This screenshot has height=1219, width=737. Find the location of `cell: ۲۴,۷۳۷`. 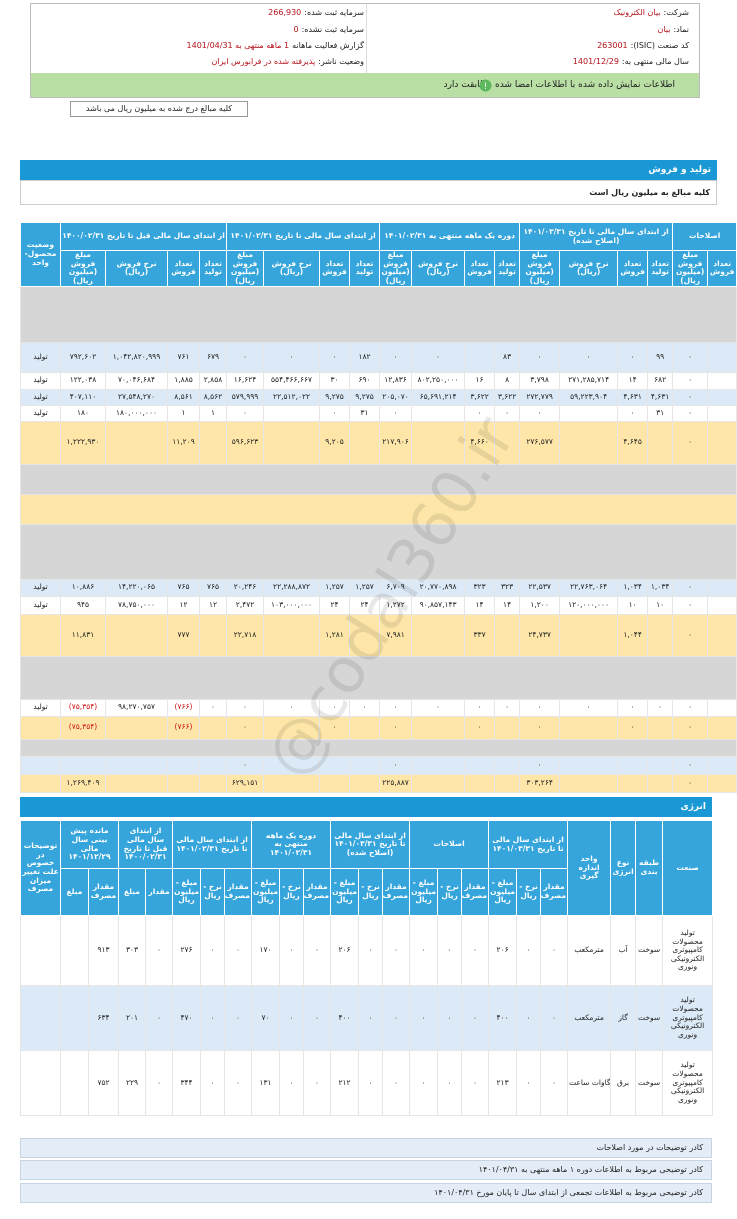

cell: ۲۴,۷۳۷ is located at coordinates (540, 635).